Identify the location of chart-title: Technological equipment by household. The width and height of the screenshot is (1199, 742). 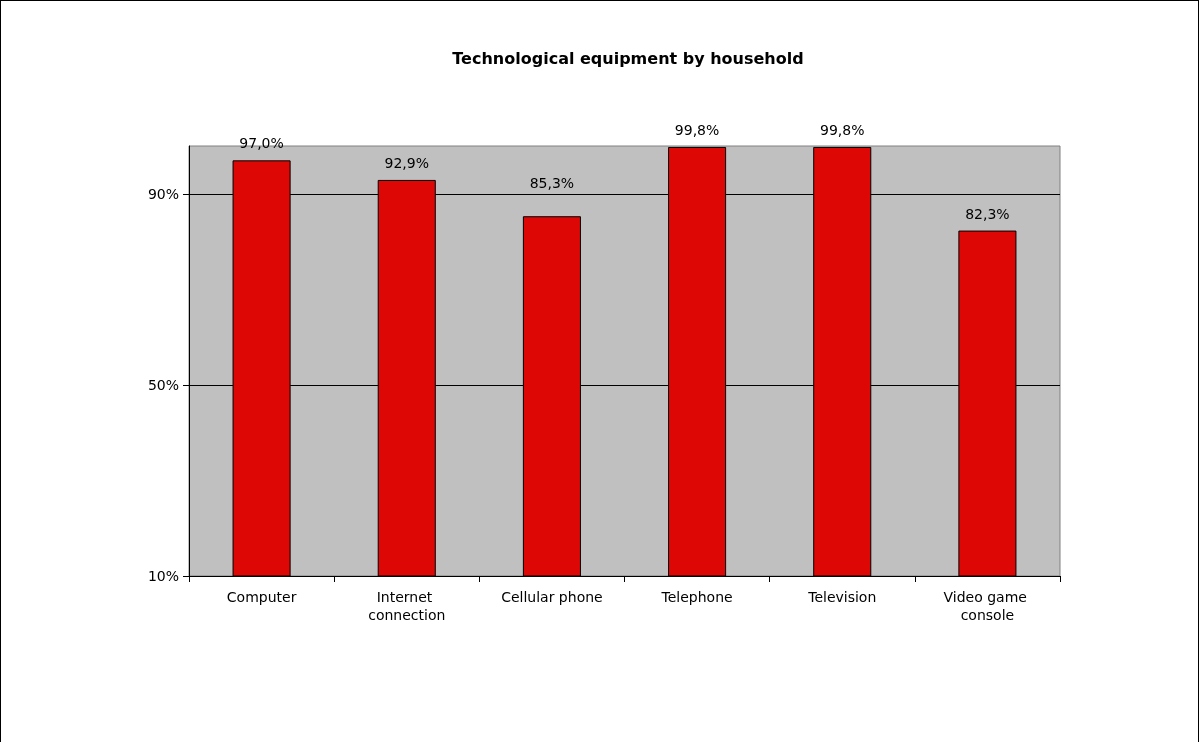
(628, 58).